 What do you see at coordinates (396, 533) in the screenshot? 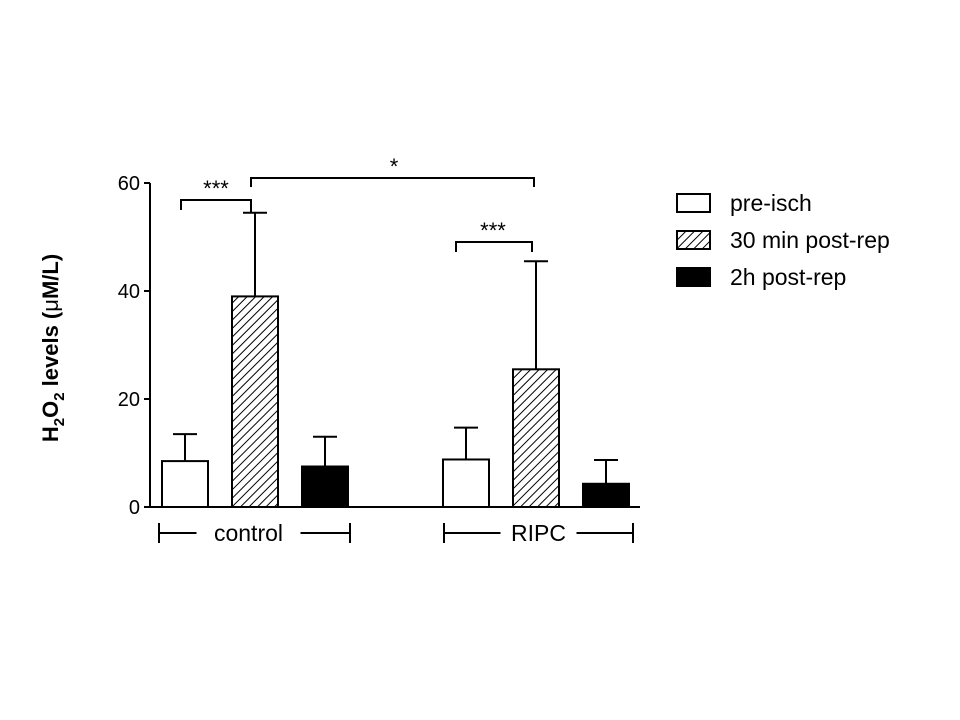
I see `group-labels: control RIPC` at bounding box center [396, 533].